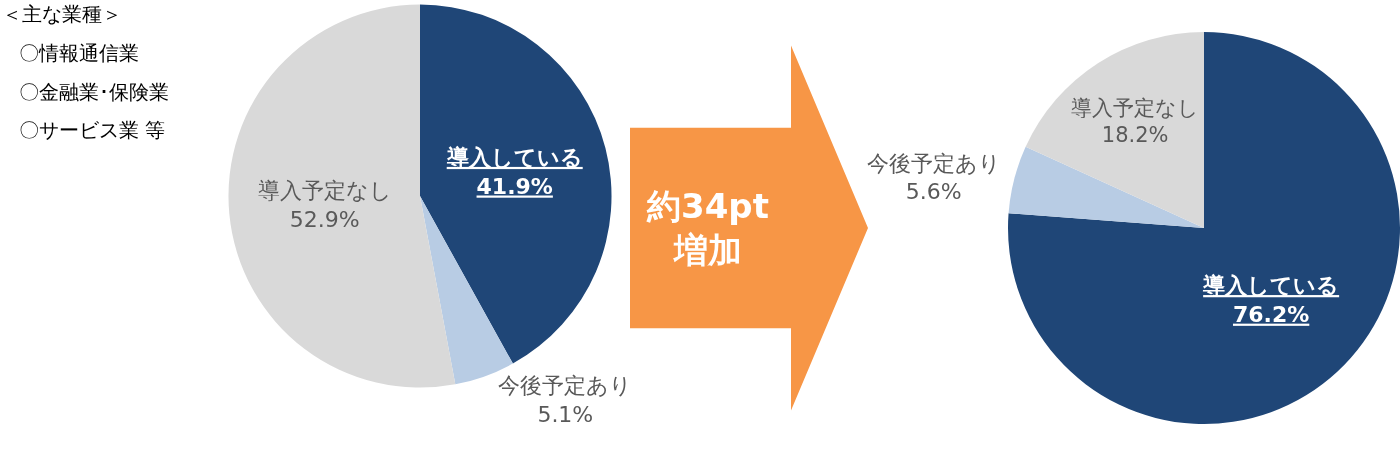  What do you see at coordinates (94, 92) in the screenshot?
I see `text: 〇金融業･保険業` at bounding box center [94, 92].